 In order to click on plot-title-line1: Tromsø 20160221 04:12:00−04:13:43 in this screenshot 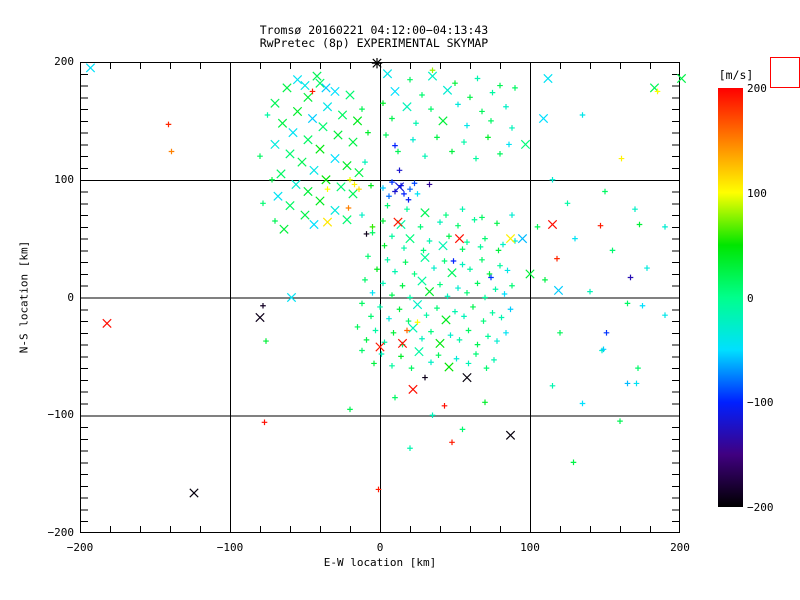, I will do `click(374, 30)`.